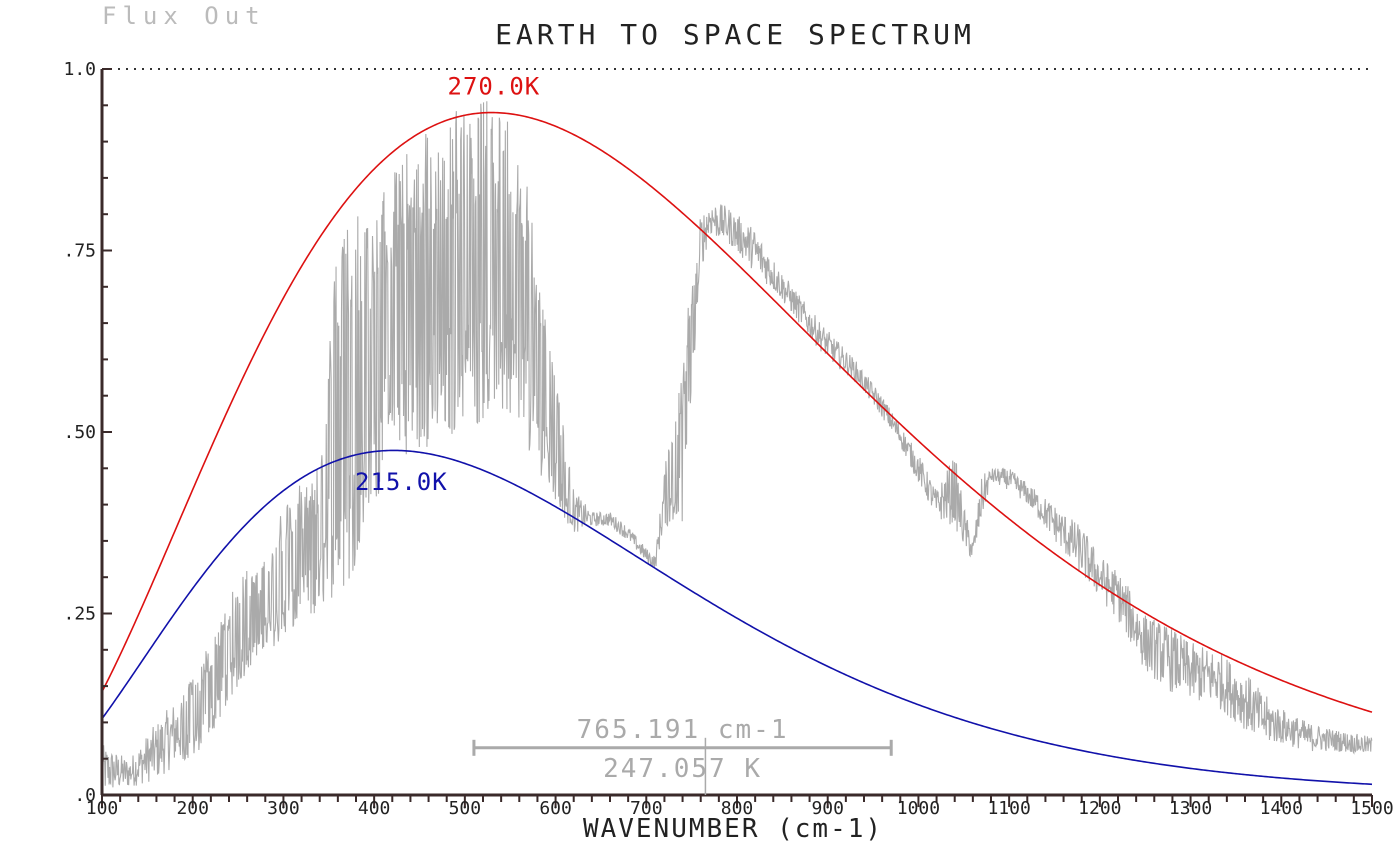 This screenshot has height=863, width=1400. What do you see at coordinates (448, 284) in the screenshot?
I see `series-labels: 270.0K 215.0K` at bounding box center [448, 284].